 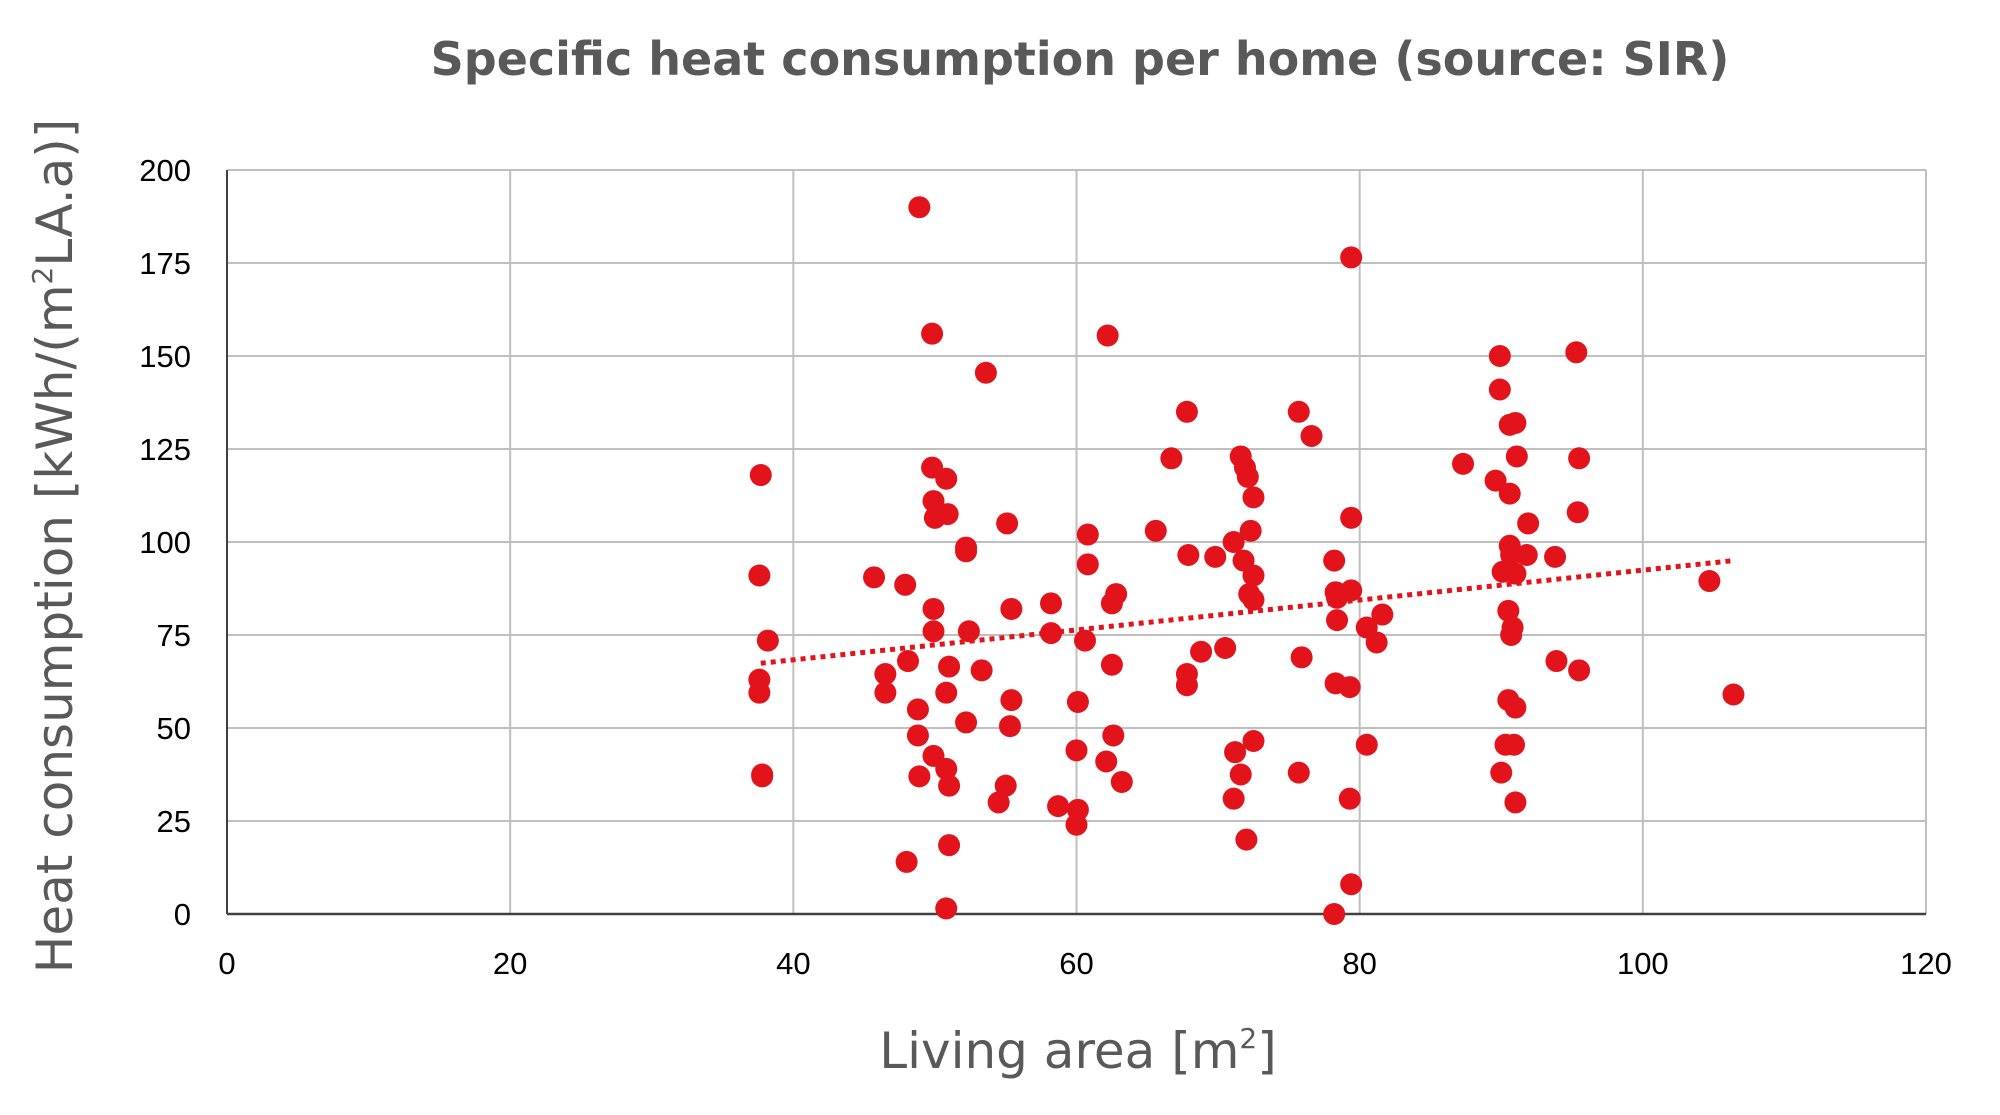 What do you see at coordinates (1247, 612) in the screenshot?
I see `trendline-group` at bounding box center [1247, 612].